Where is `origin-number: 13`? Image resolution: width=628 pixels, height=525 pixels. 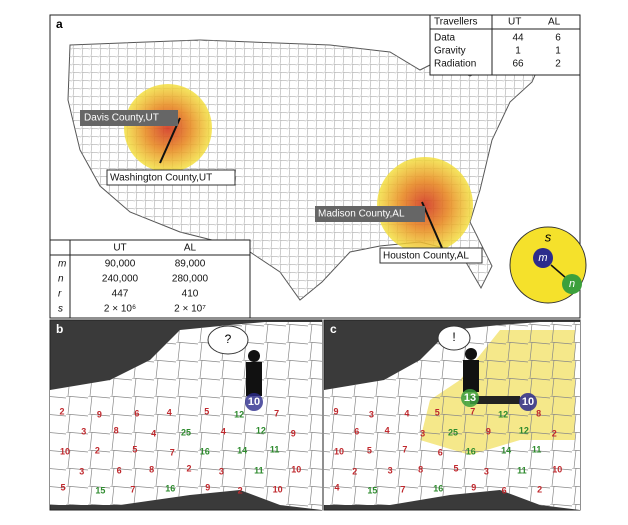
origin-number: 13 is located at coordinates (470, 398).